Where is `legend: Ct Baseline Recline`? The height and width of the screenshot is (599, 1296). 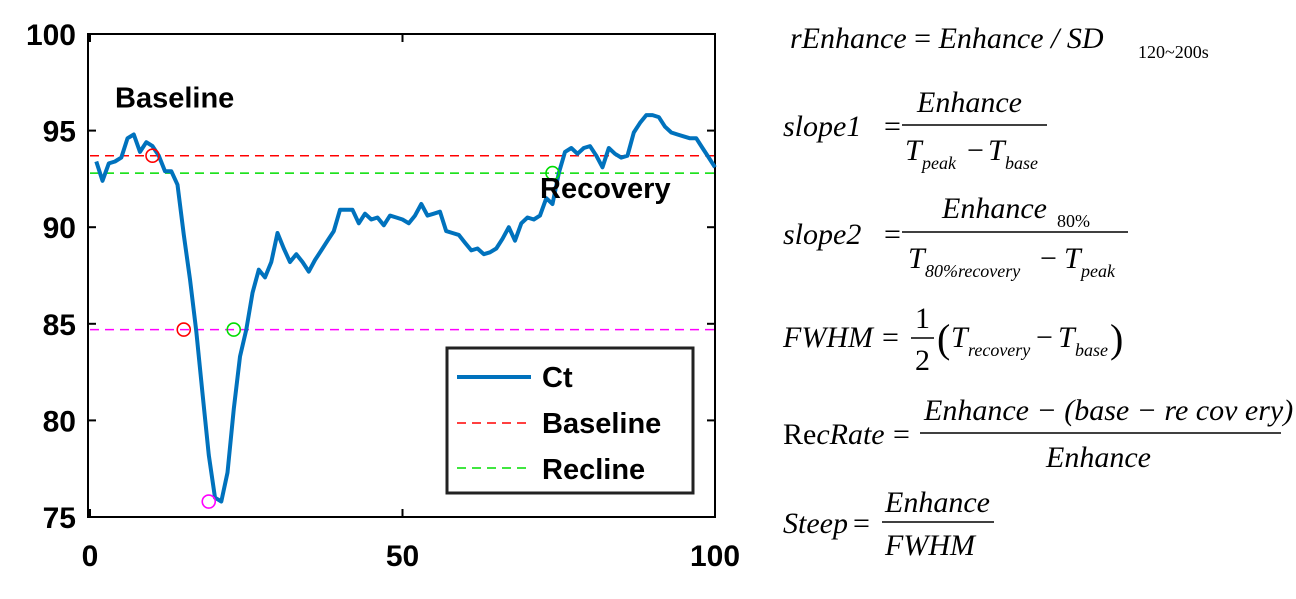 legend: Ct Baseline Recline is located at coordinates (570, 420).